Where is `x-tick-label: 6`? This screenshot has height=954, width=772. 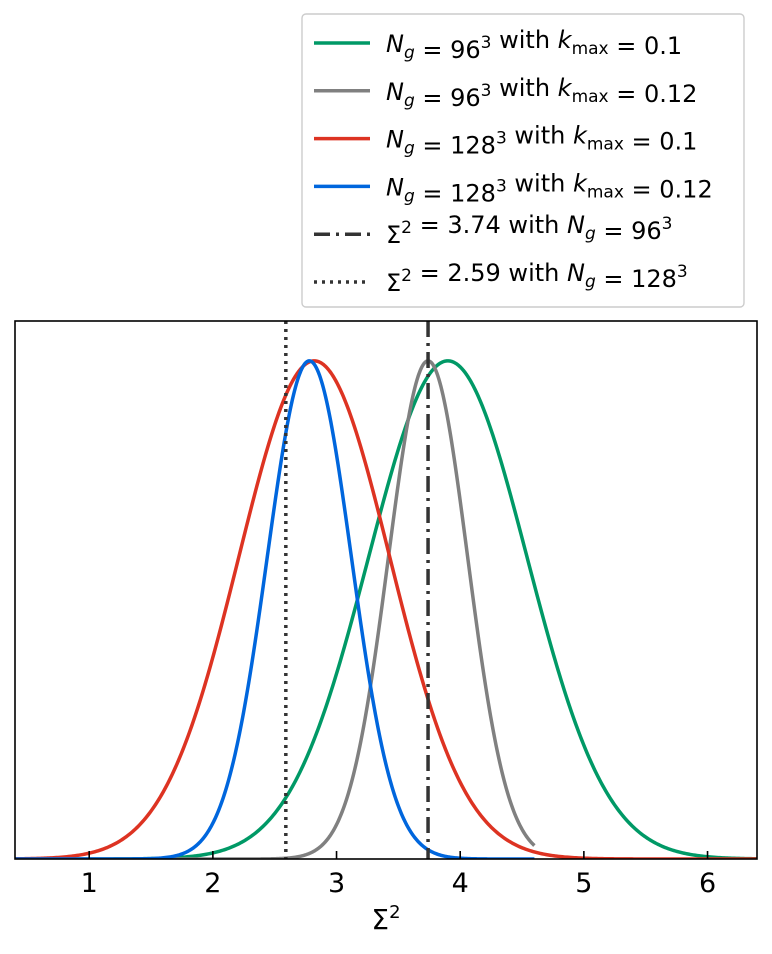 x-tick-label: 6 is located at coordinates (707, 883).